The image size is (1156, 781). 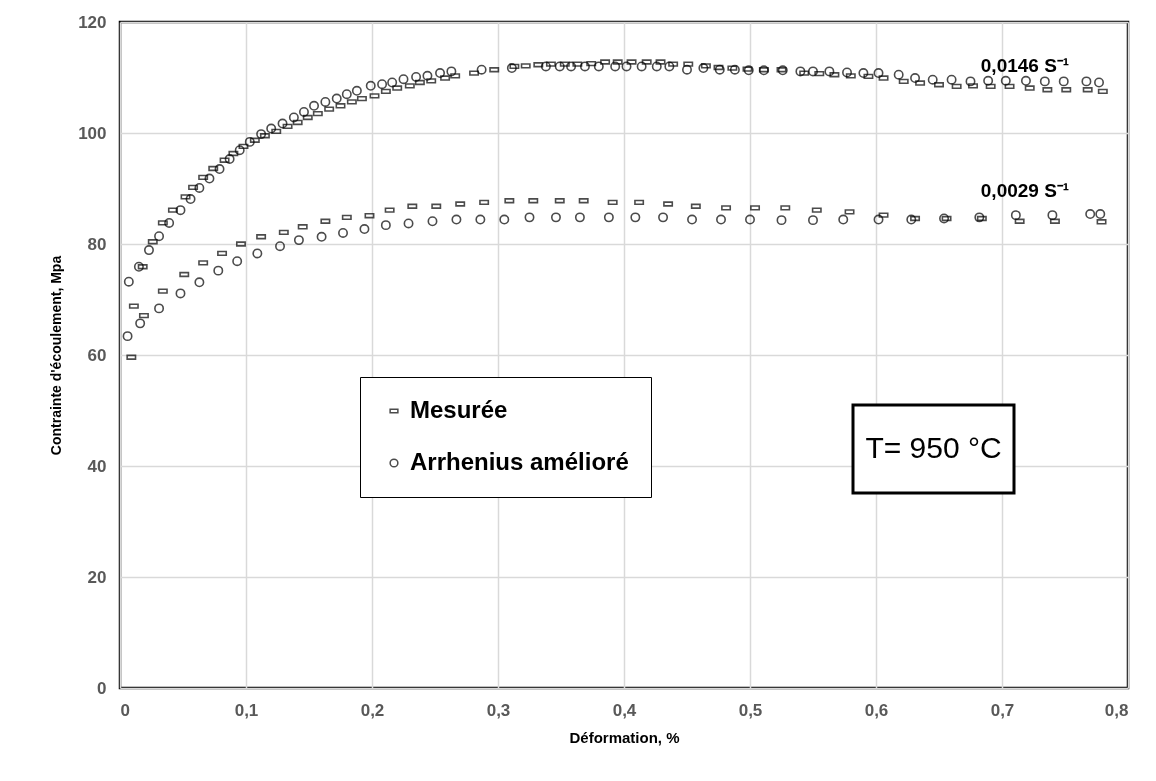 I want to click on annotation: 0,0146 S⁻¹, so click(x=1025, y=65).